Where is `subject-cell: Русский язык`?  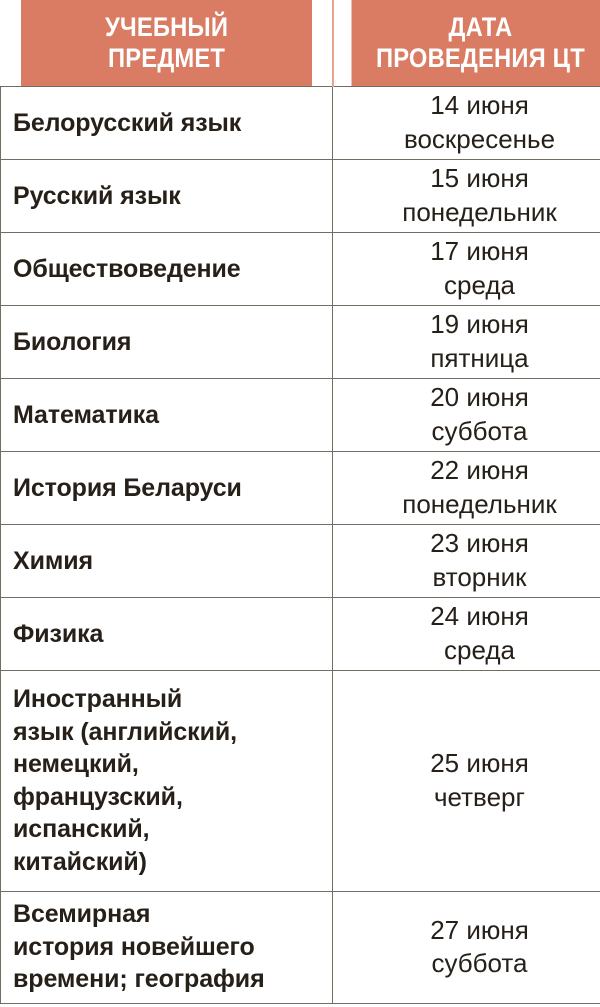 subject-cell: Русский язык is located at coordinates (166, 195).